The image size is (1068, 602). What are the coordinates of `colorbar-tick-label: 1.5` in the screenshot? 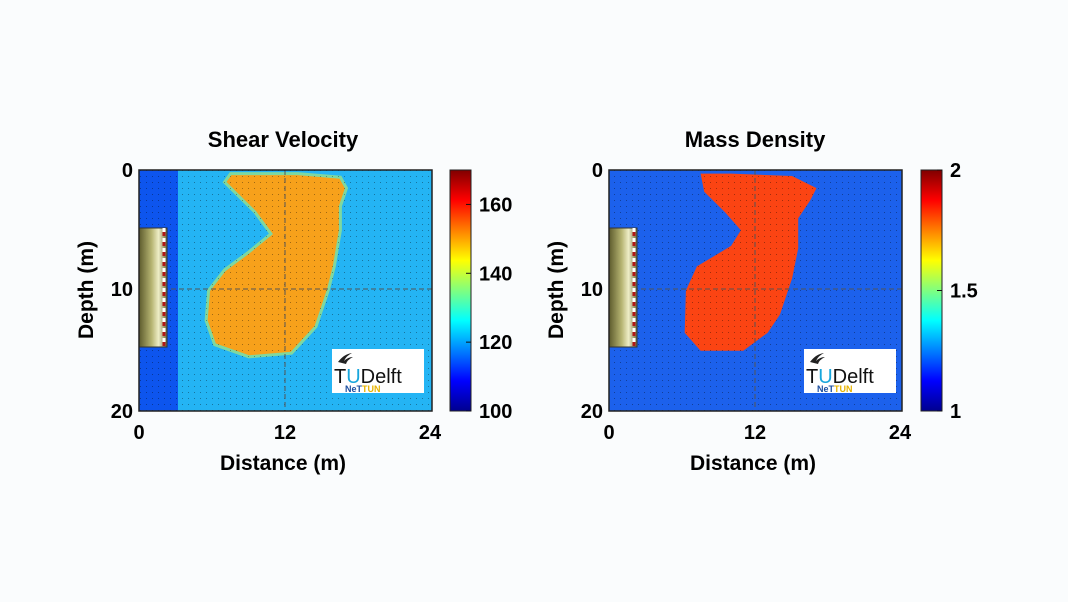 It's located at (964, 292).